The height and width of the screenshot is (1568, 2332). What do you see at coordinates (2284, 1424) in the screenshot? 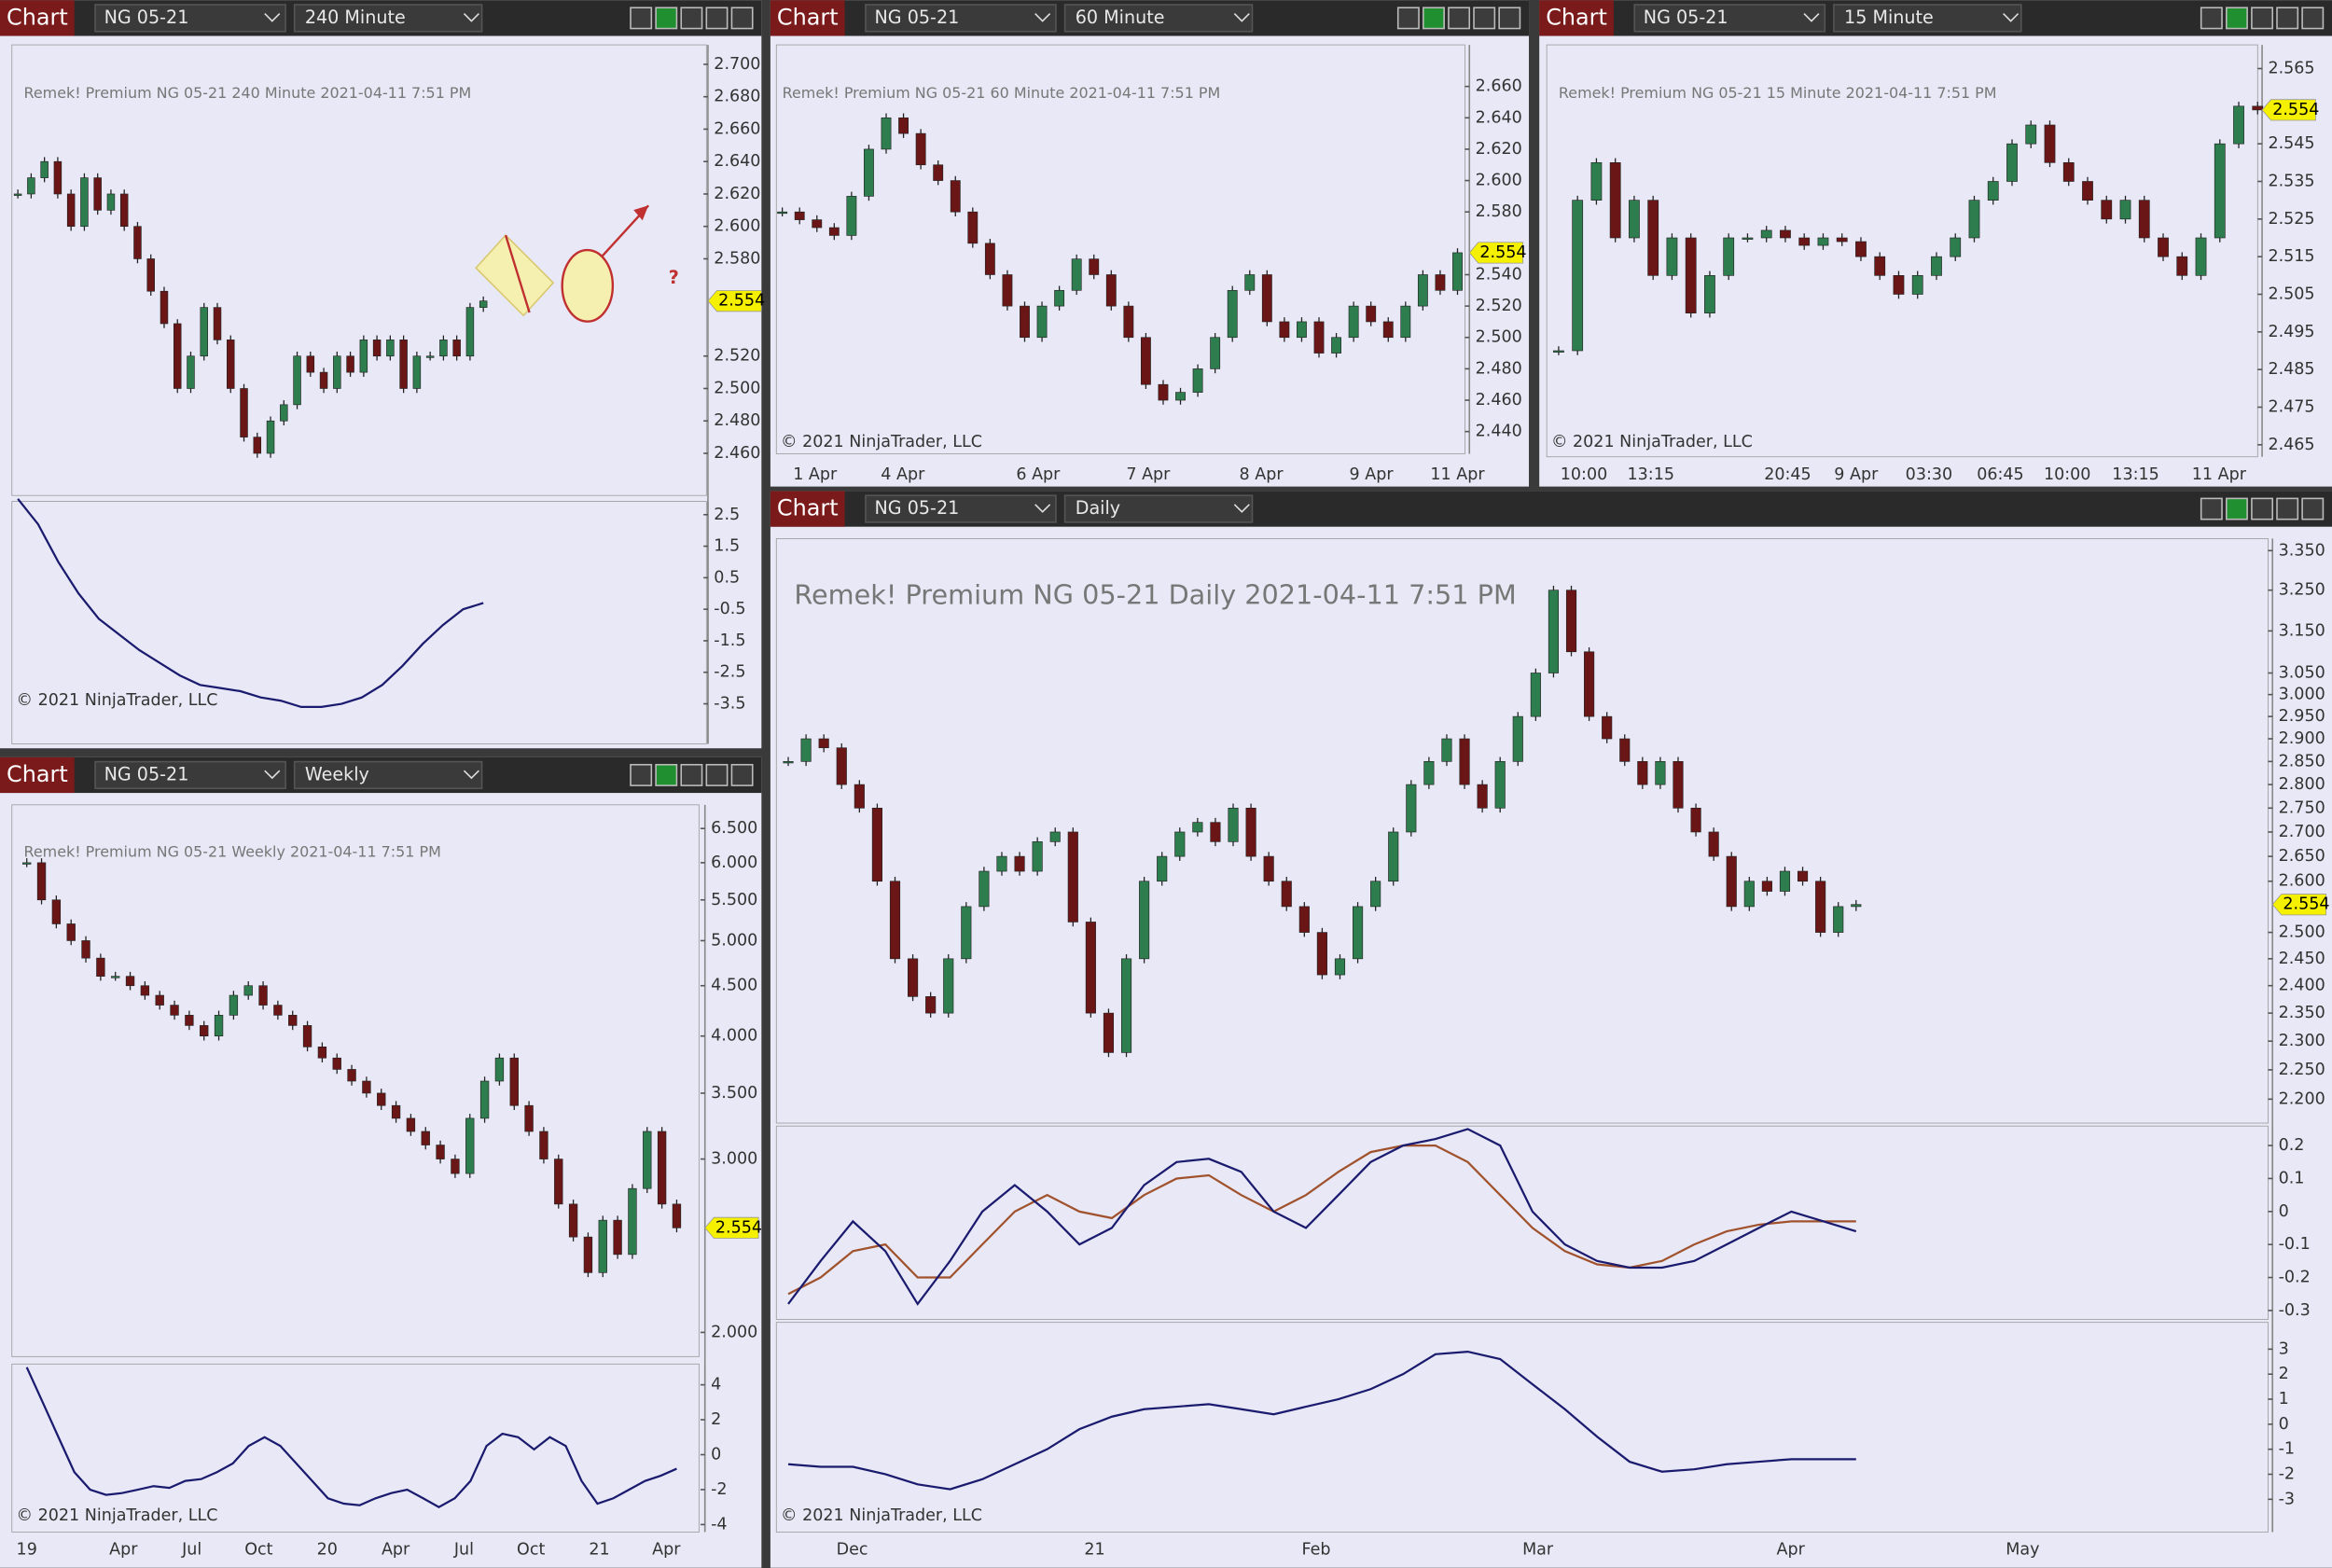
I see `y-tick-label: 0` at bounding box center [2284, 1424].